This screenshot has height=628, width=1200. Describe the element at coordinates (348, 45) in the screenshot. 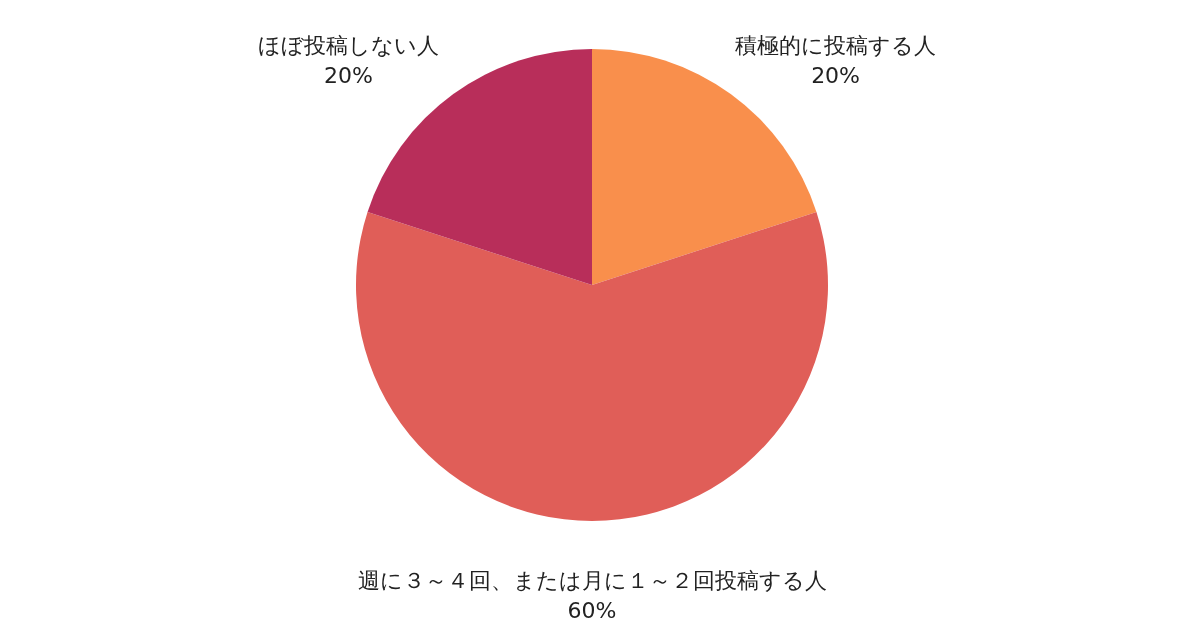

I see `slice-label: ほぼ投稿しない人` at that location.